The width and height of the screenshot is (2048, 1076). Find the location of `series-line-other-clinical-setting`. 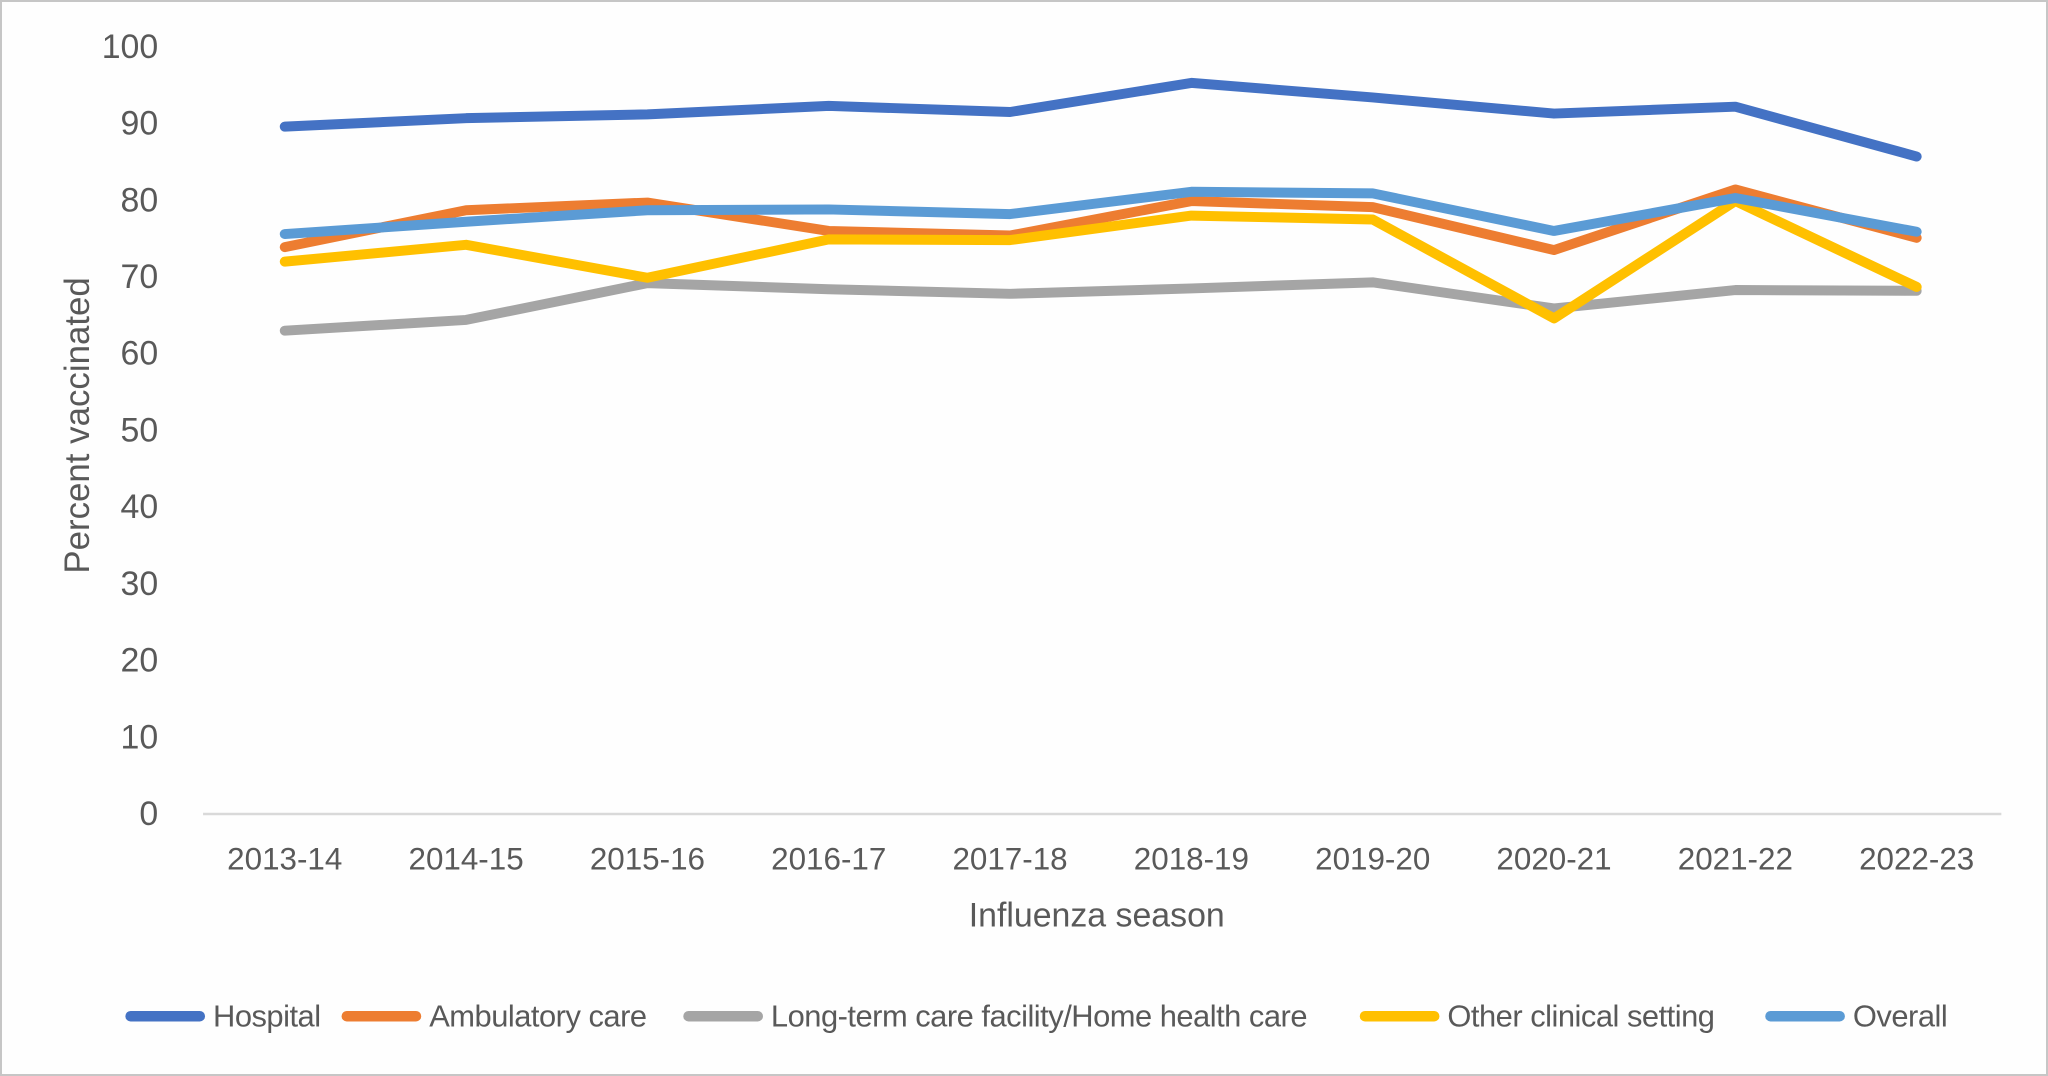

series-line-other-clinical-setting is located at coordinates (1100, 260).